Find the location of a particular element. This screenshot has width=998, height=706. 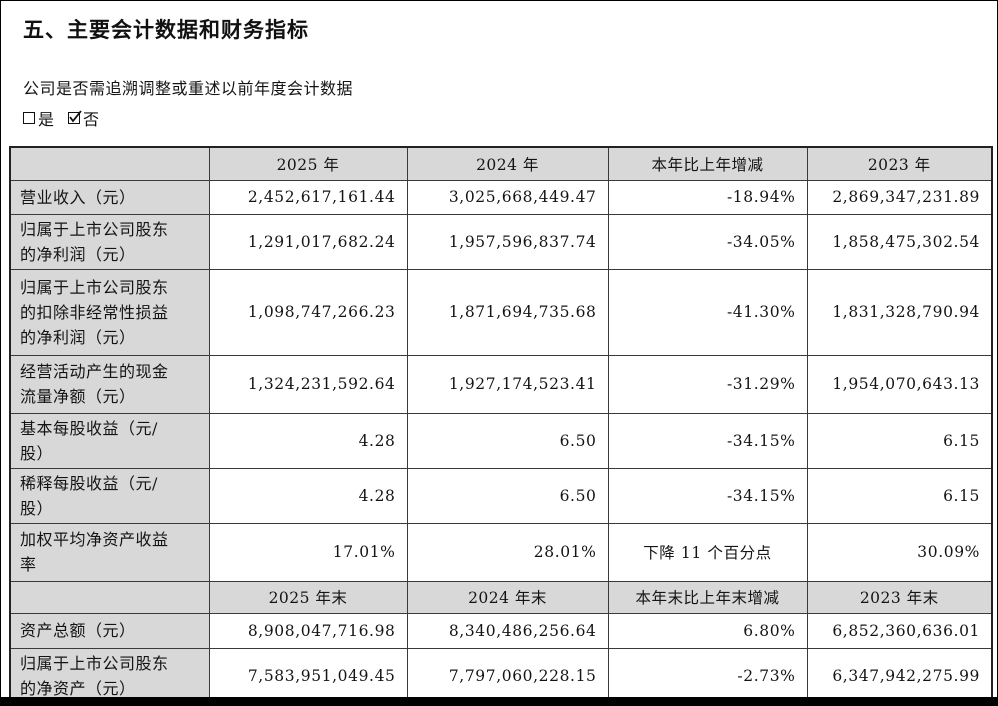

checkbox-no: 否 is located at coordinates (83, 118).